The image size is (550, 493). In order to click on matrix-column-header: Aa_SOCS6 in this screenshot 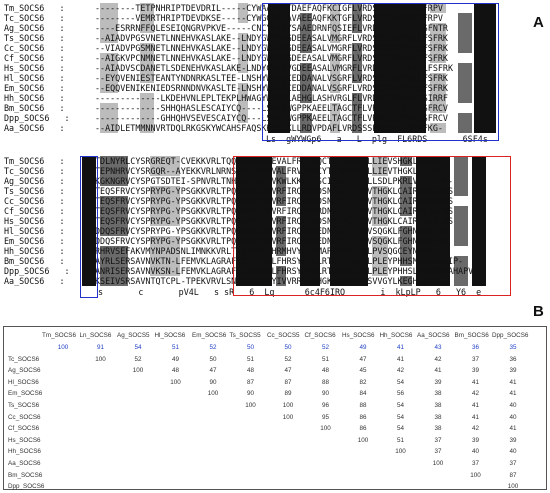, I will do `click(433, 336)`.